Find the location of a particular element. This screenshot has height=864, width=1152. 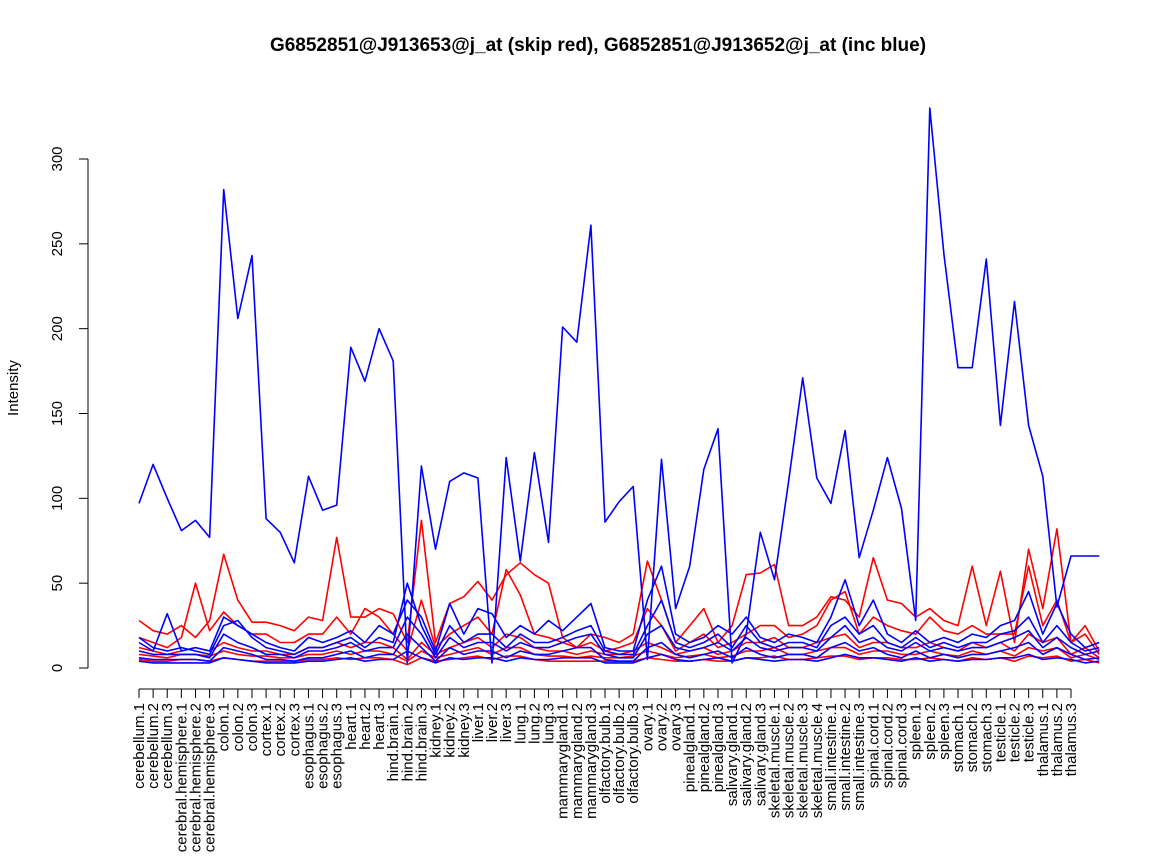

y-ticks: 0 50 100 150 200 250 300 is located at coordinates (68, 409).